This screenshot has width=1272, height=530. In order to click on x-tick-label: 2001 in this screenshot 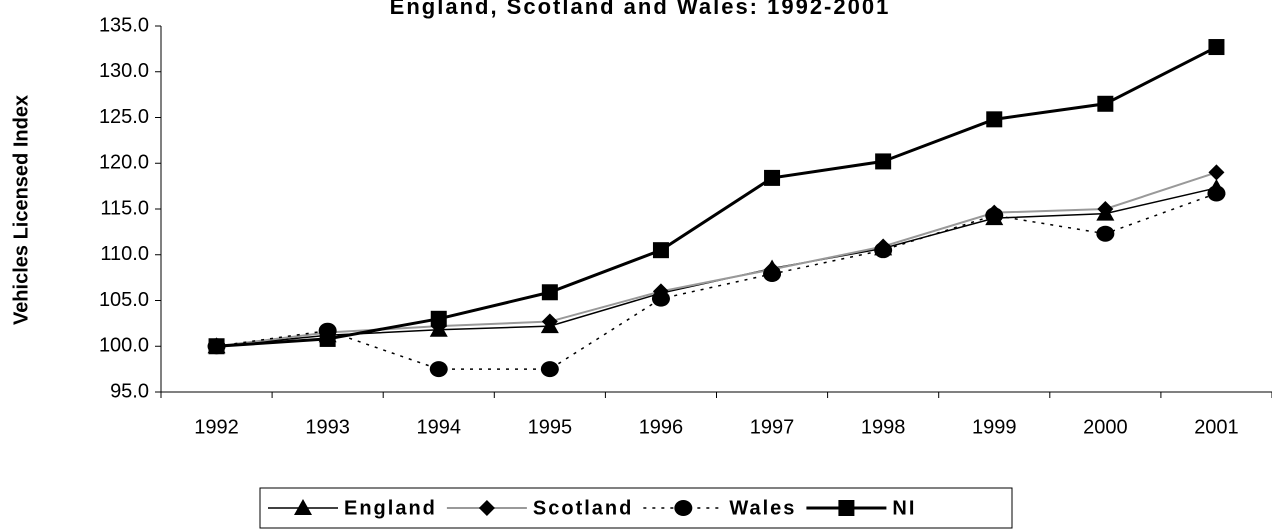, I will do `click(1216, 427)`.